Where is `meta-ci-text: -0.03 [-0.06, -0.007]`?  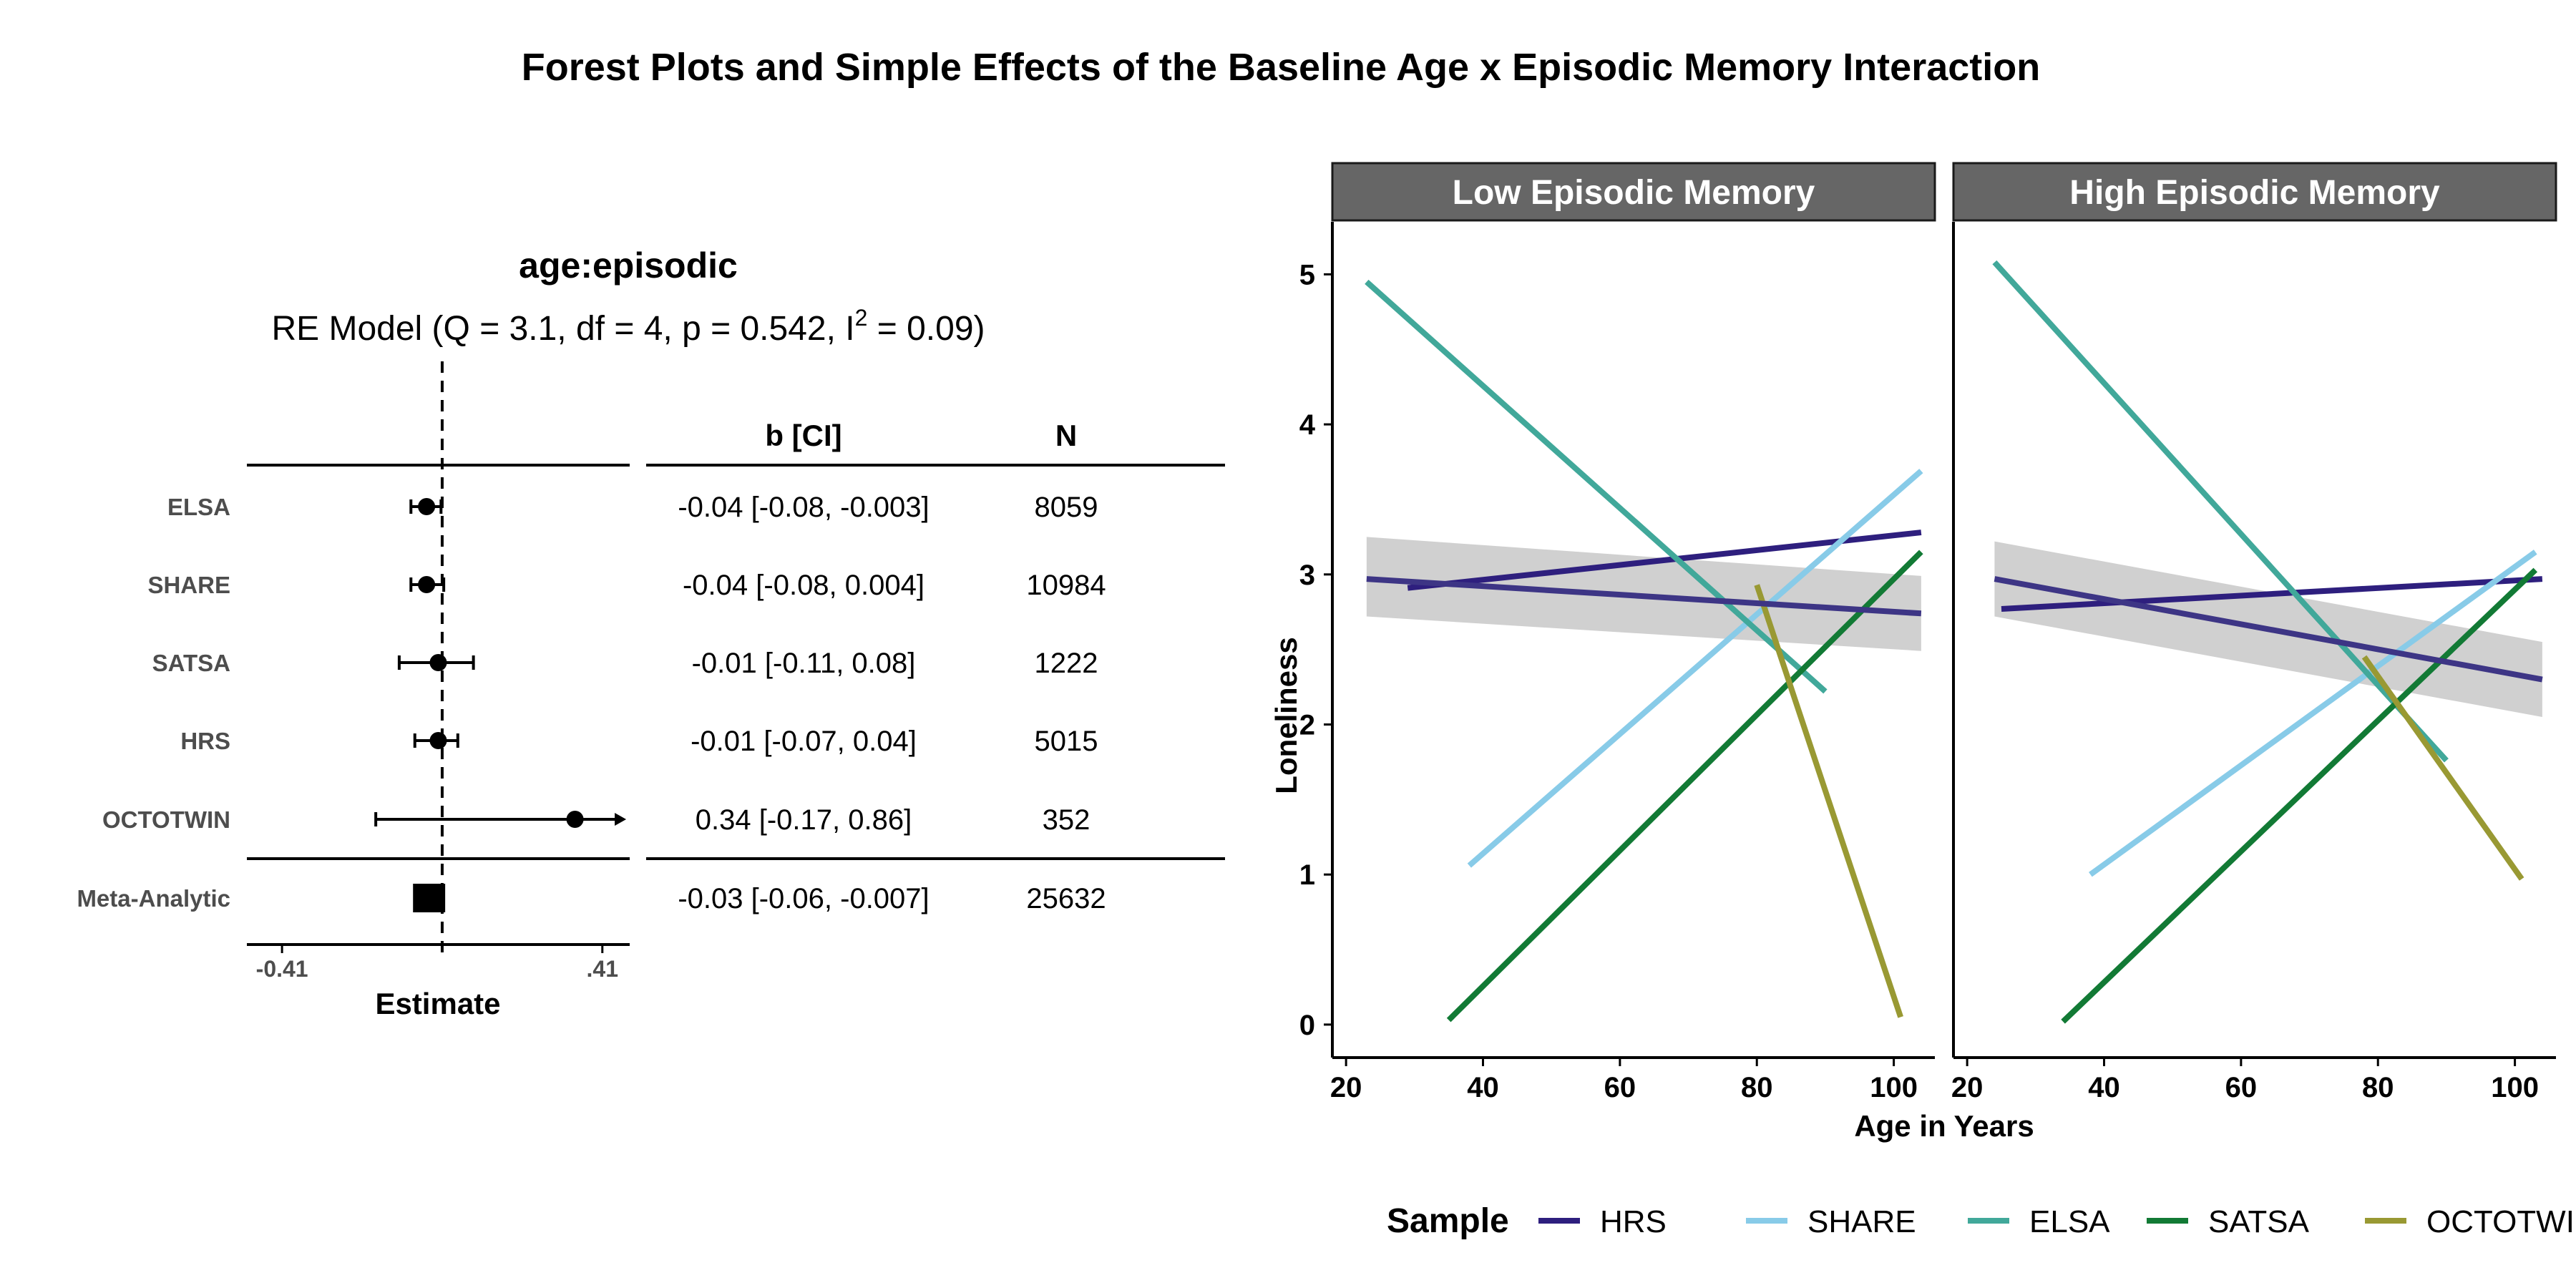
meta-ci-text: -0.03 [-0.06, -0.007] is located at coordinates (803, 898).